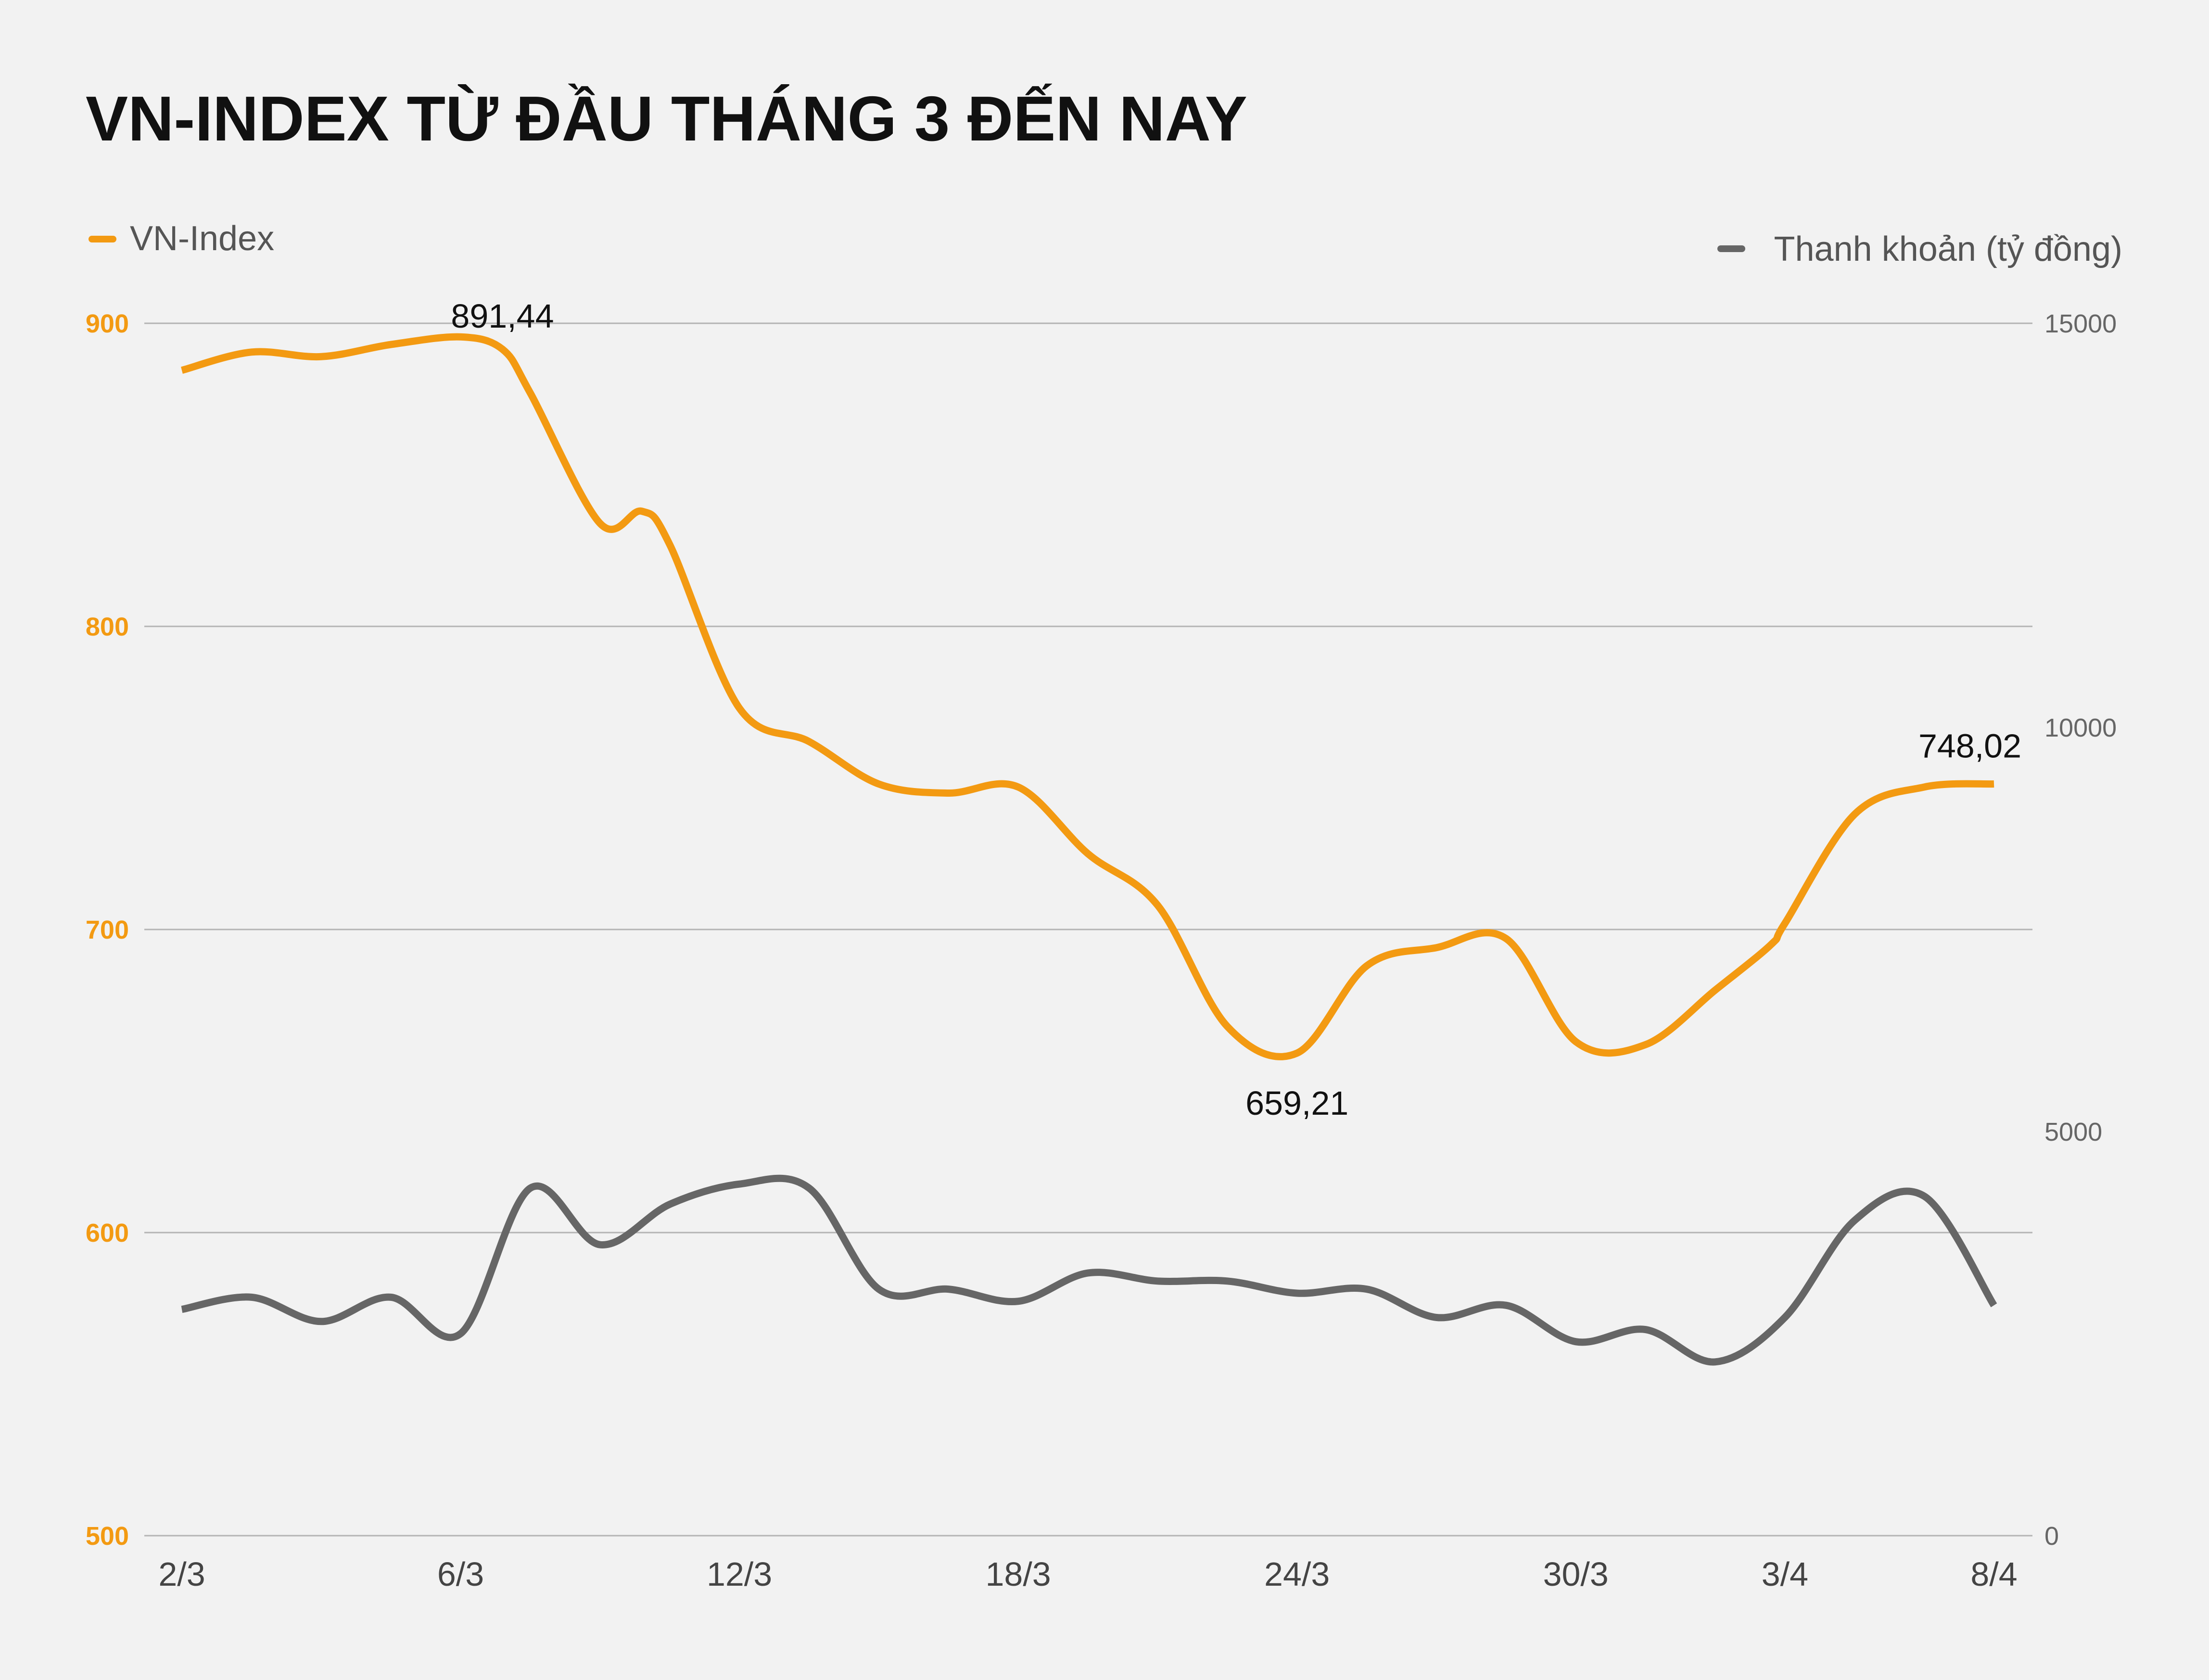 This screenshot has height=1680, width=2209. What do you see at coordinates (107, 627) in the screenshot?
I see `left-tick-label: 800` at bounding box center [107, 627].